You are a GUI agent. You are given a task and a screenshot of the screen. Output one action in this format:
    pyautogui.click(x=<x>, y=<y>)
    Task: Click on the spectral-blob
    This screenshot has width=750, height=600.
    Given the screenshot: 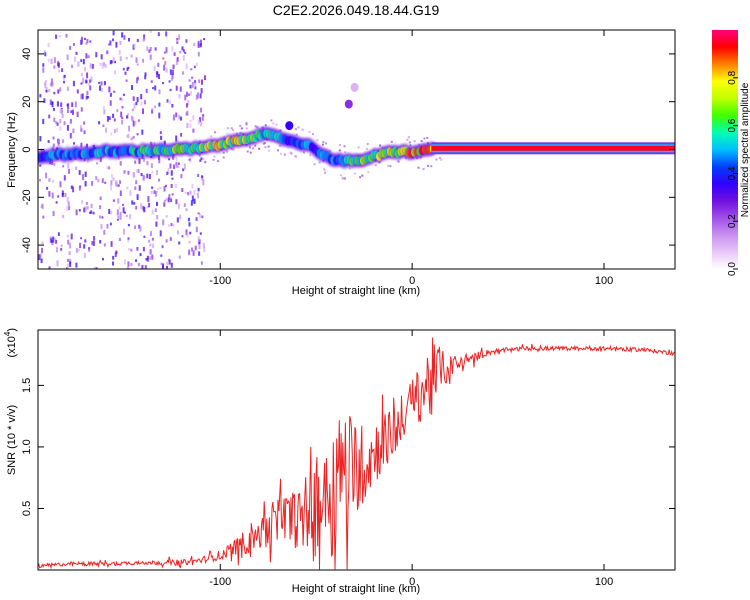 What is the action you would take?
    pyautogui.click(x=348, y=104)
    